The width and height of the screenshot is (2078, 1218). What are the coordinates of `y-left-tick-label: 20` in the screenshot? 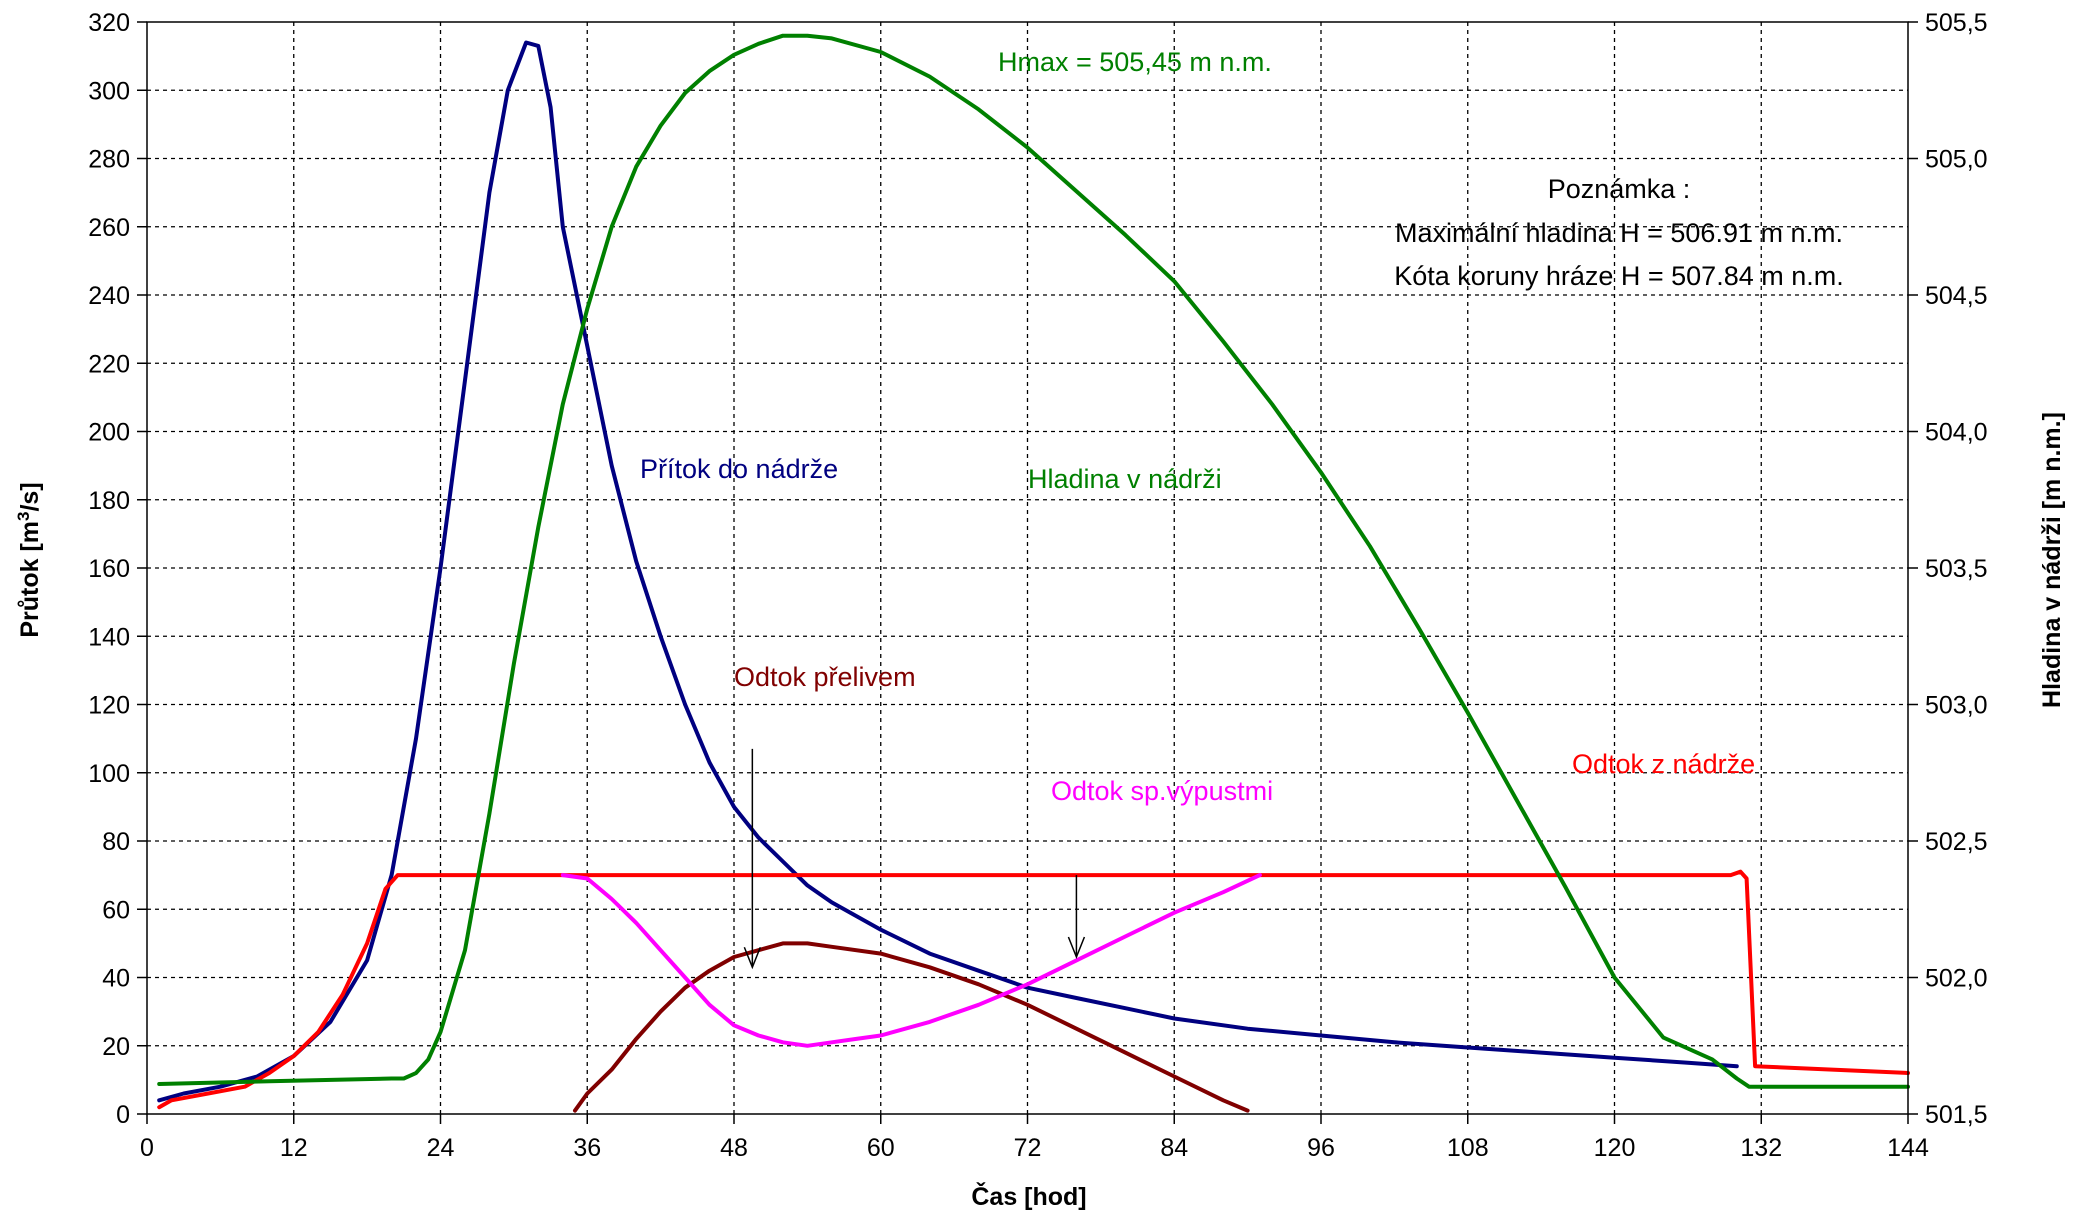 It's located at (116, 1047).